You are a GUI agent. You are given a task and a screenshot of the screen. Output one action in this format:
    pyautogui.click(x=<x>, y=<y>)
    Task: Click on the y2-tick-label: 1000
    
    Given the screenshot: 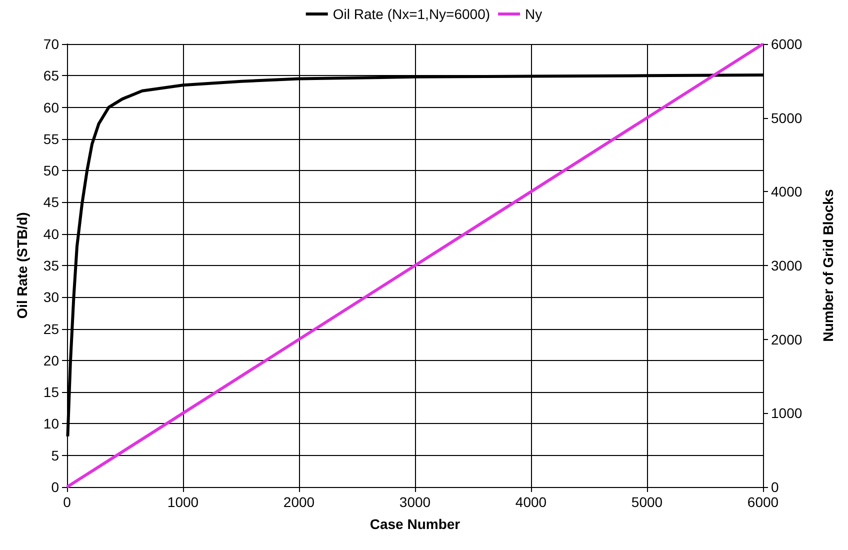 What is the action you would take?
    pyautogui.click(x=786, y=413)
    